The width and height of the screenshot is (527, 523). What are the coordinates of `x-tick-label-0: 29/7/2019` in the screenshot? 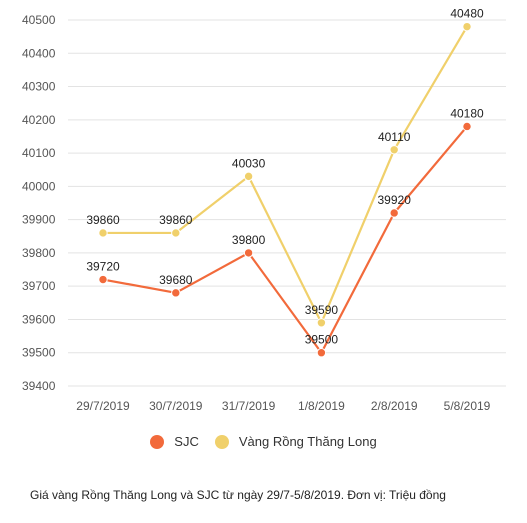 It's located at (103, 406).